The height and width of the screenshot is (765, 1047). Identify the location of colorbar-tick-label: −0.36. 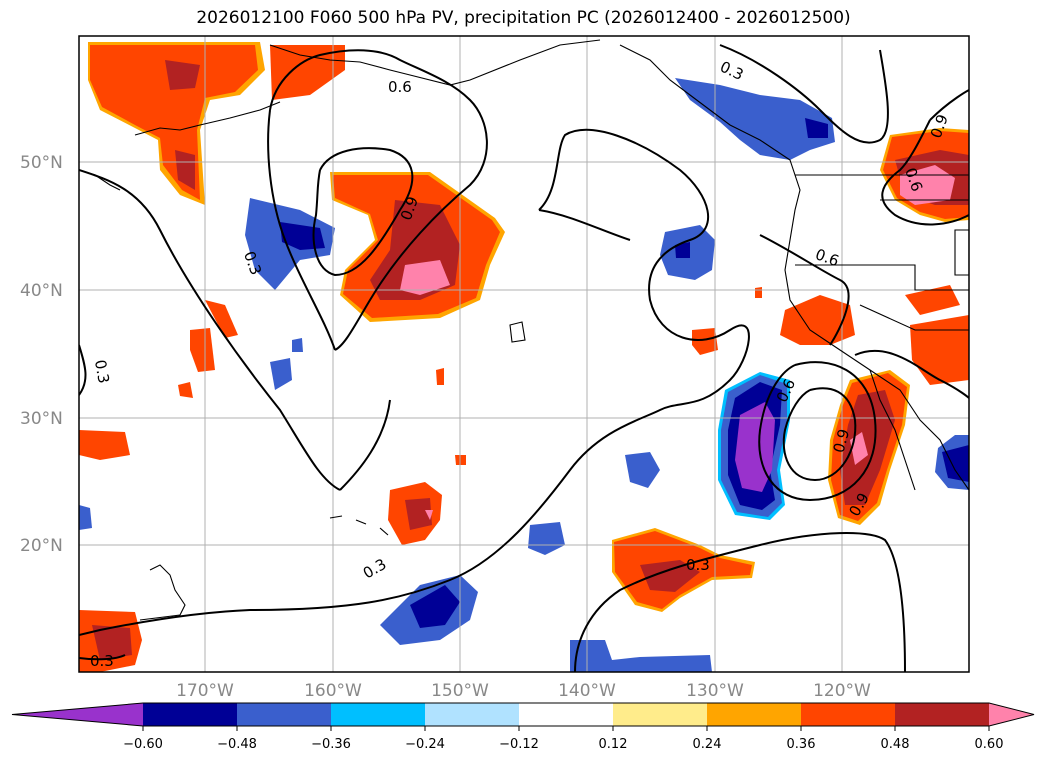
(331, 744).